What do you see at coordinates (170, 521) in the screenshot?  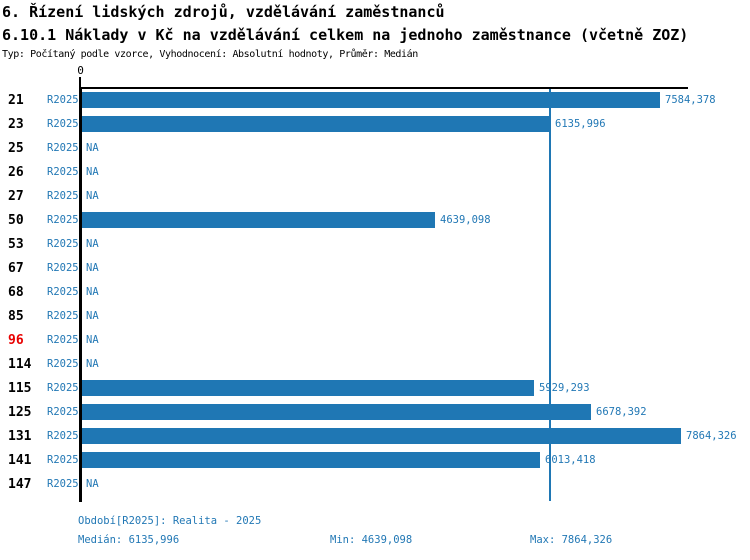 I see `footer-period: Období[R2025]: Realita - 2025` at bounding box center [170, 521].